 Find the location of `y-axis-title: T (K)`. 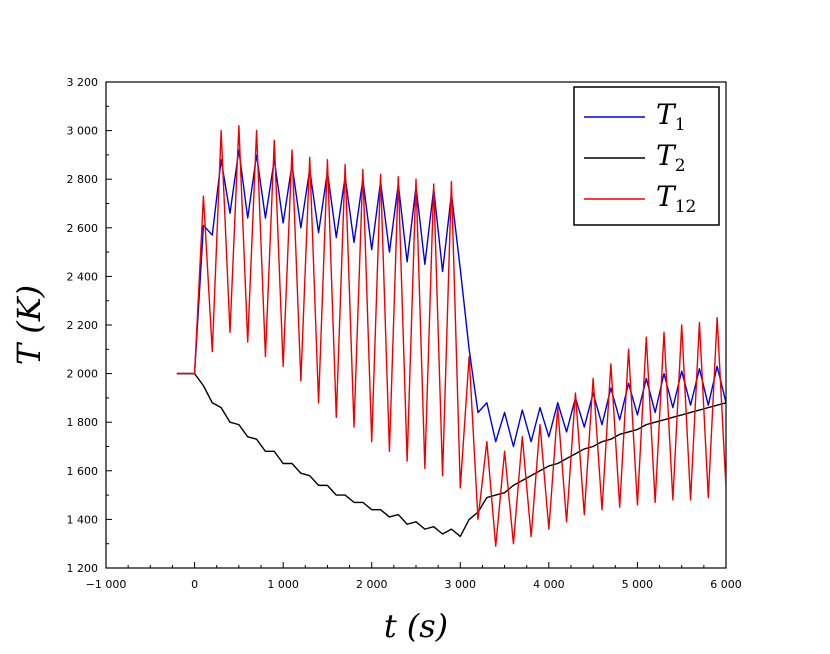

y-axis-title: T (K) is located at coordinates (29, 325).